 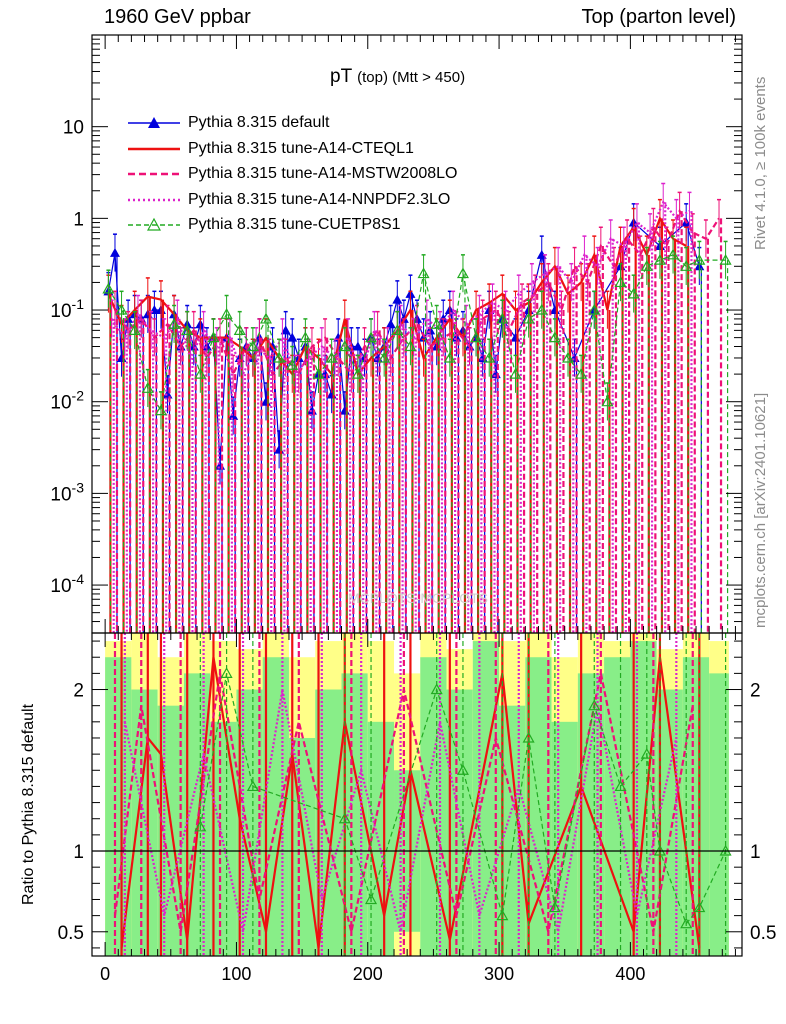 What do you see at coordinates (301, 148) in the screenshot?
I see `legend-label-cteql1: Pythia 8.315 tune-A14-CTEQL1` at bounding box center [301, 148].